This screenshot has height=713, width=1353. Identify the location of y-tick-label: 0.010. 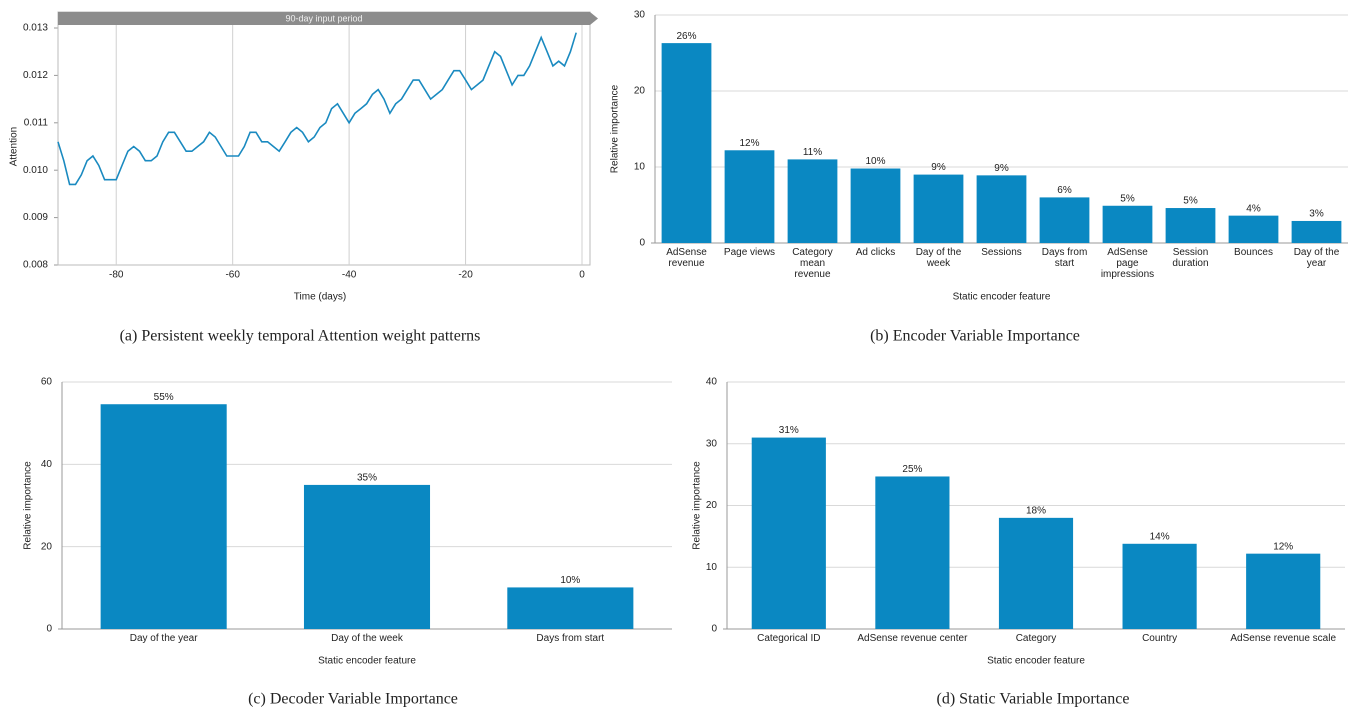
(35, 170).